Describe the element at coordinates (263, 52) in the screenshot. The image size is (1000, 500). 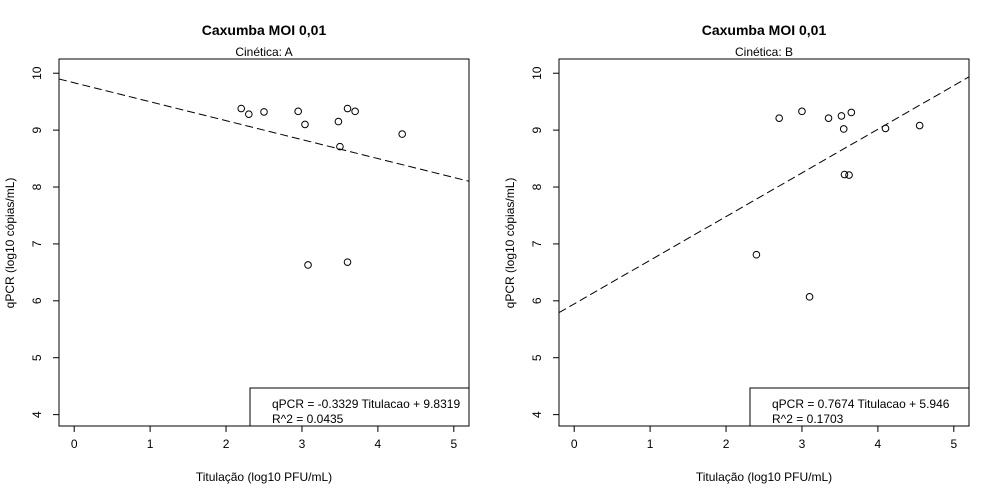
I see `chart-subtitle: Cinética: A` at that location.